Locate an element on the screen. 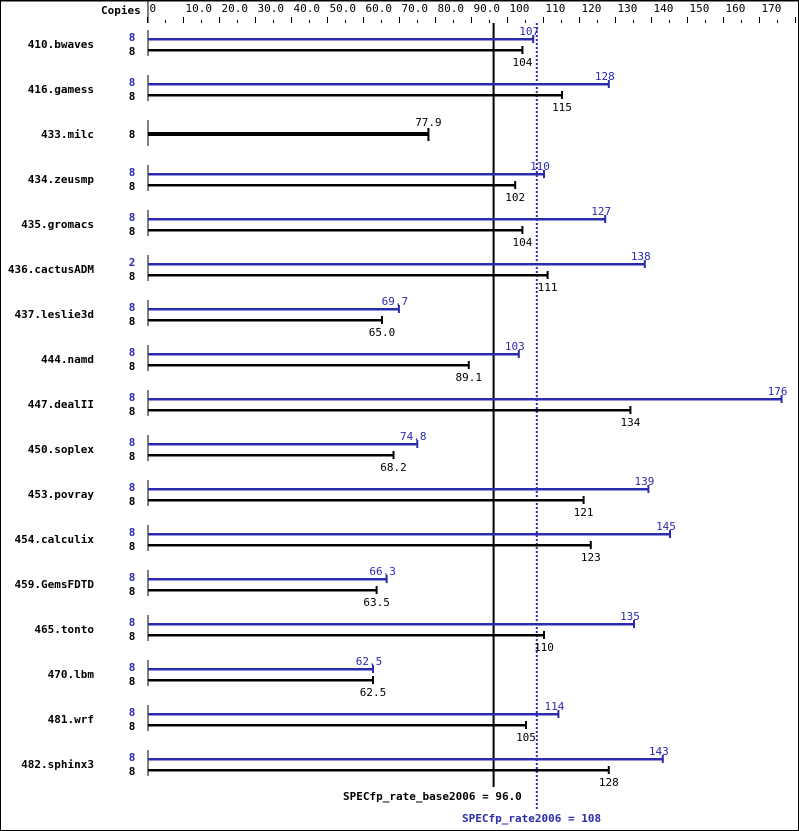  benchmark-label: 436.cactusADM is located at coordinates (51, 269).